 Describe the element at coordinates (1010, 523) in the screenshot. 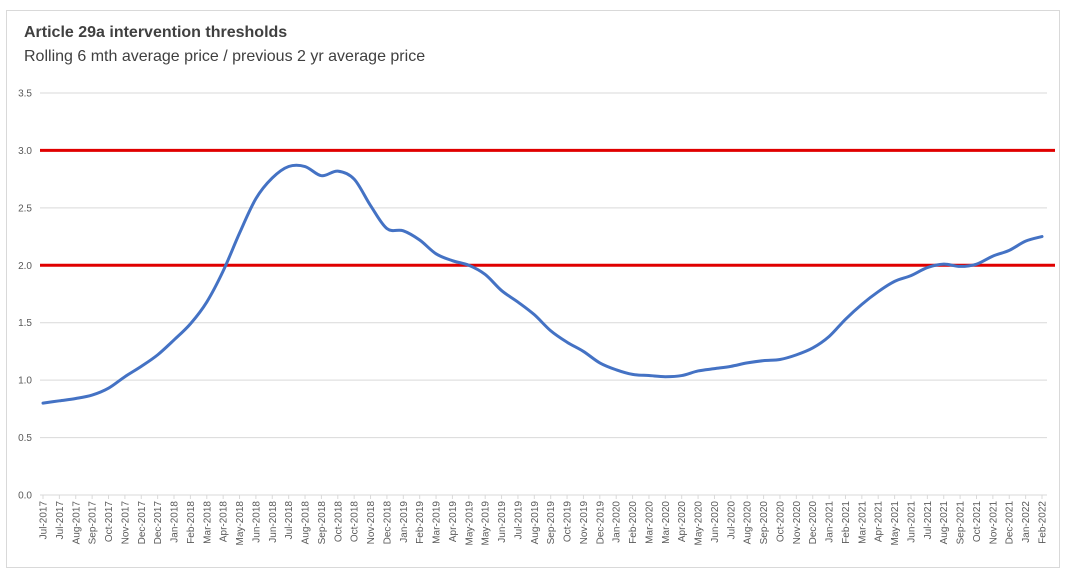

I see `x-tick-label: Dec-2021` at that location.